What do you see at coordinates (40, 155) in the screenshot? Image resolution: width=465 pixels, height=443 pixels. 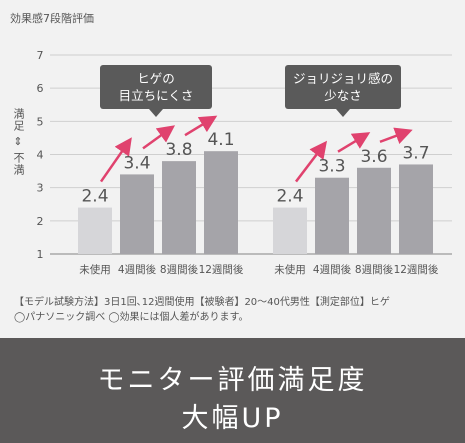 I see `y-tick-label: 4` at bounding box center [40, 155].